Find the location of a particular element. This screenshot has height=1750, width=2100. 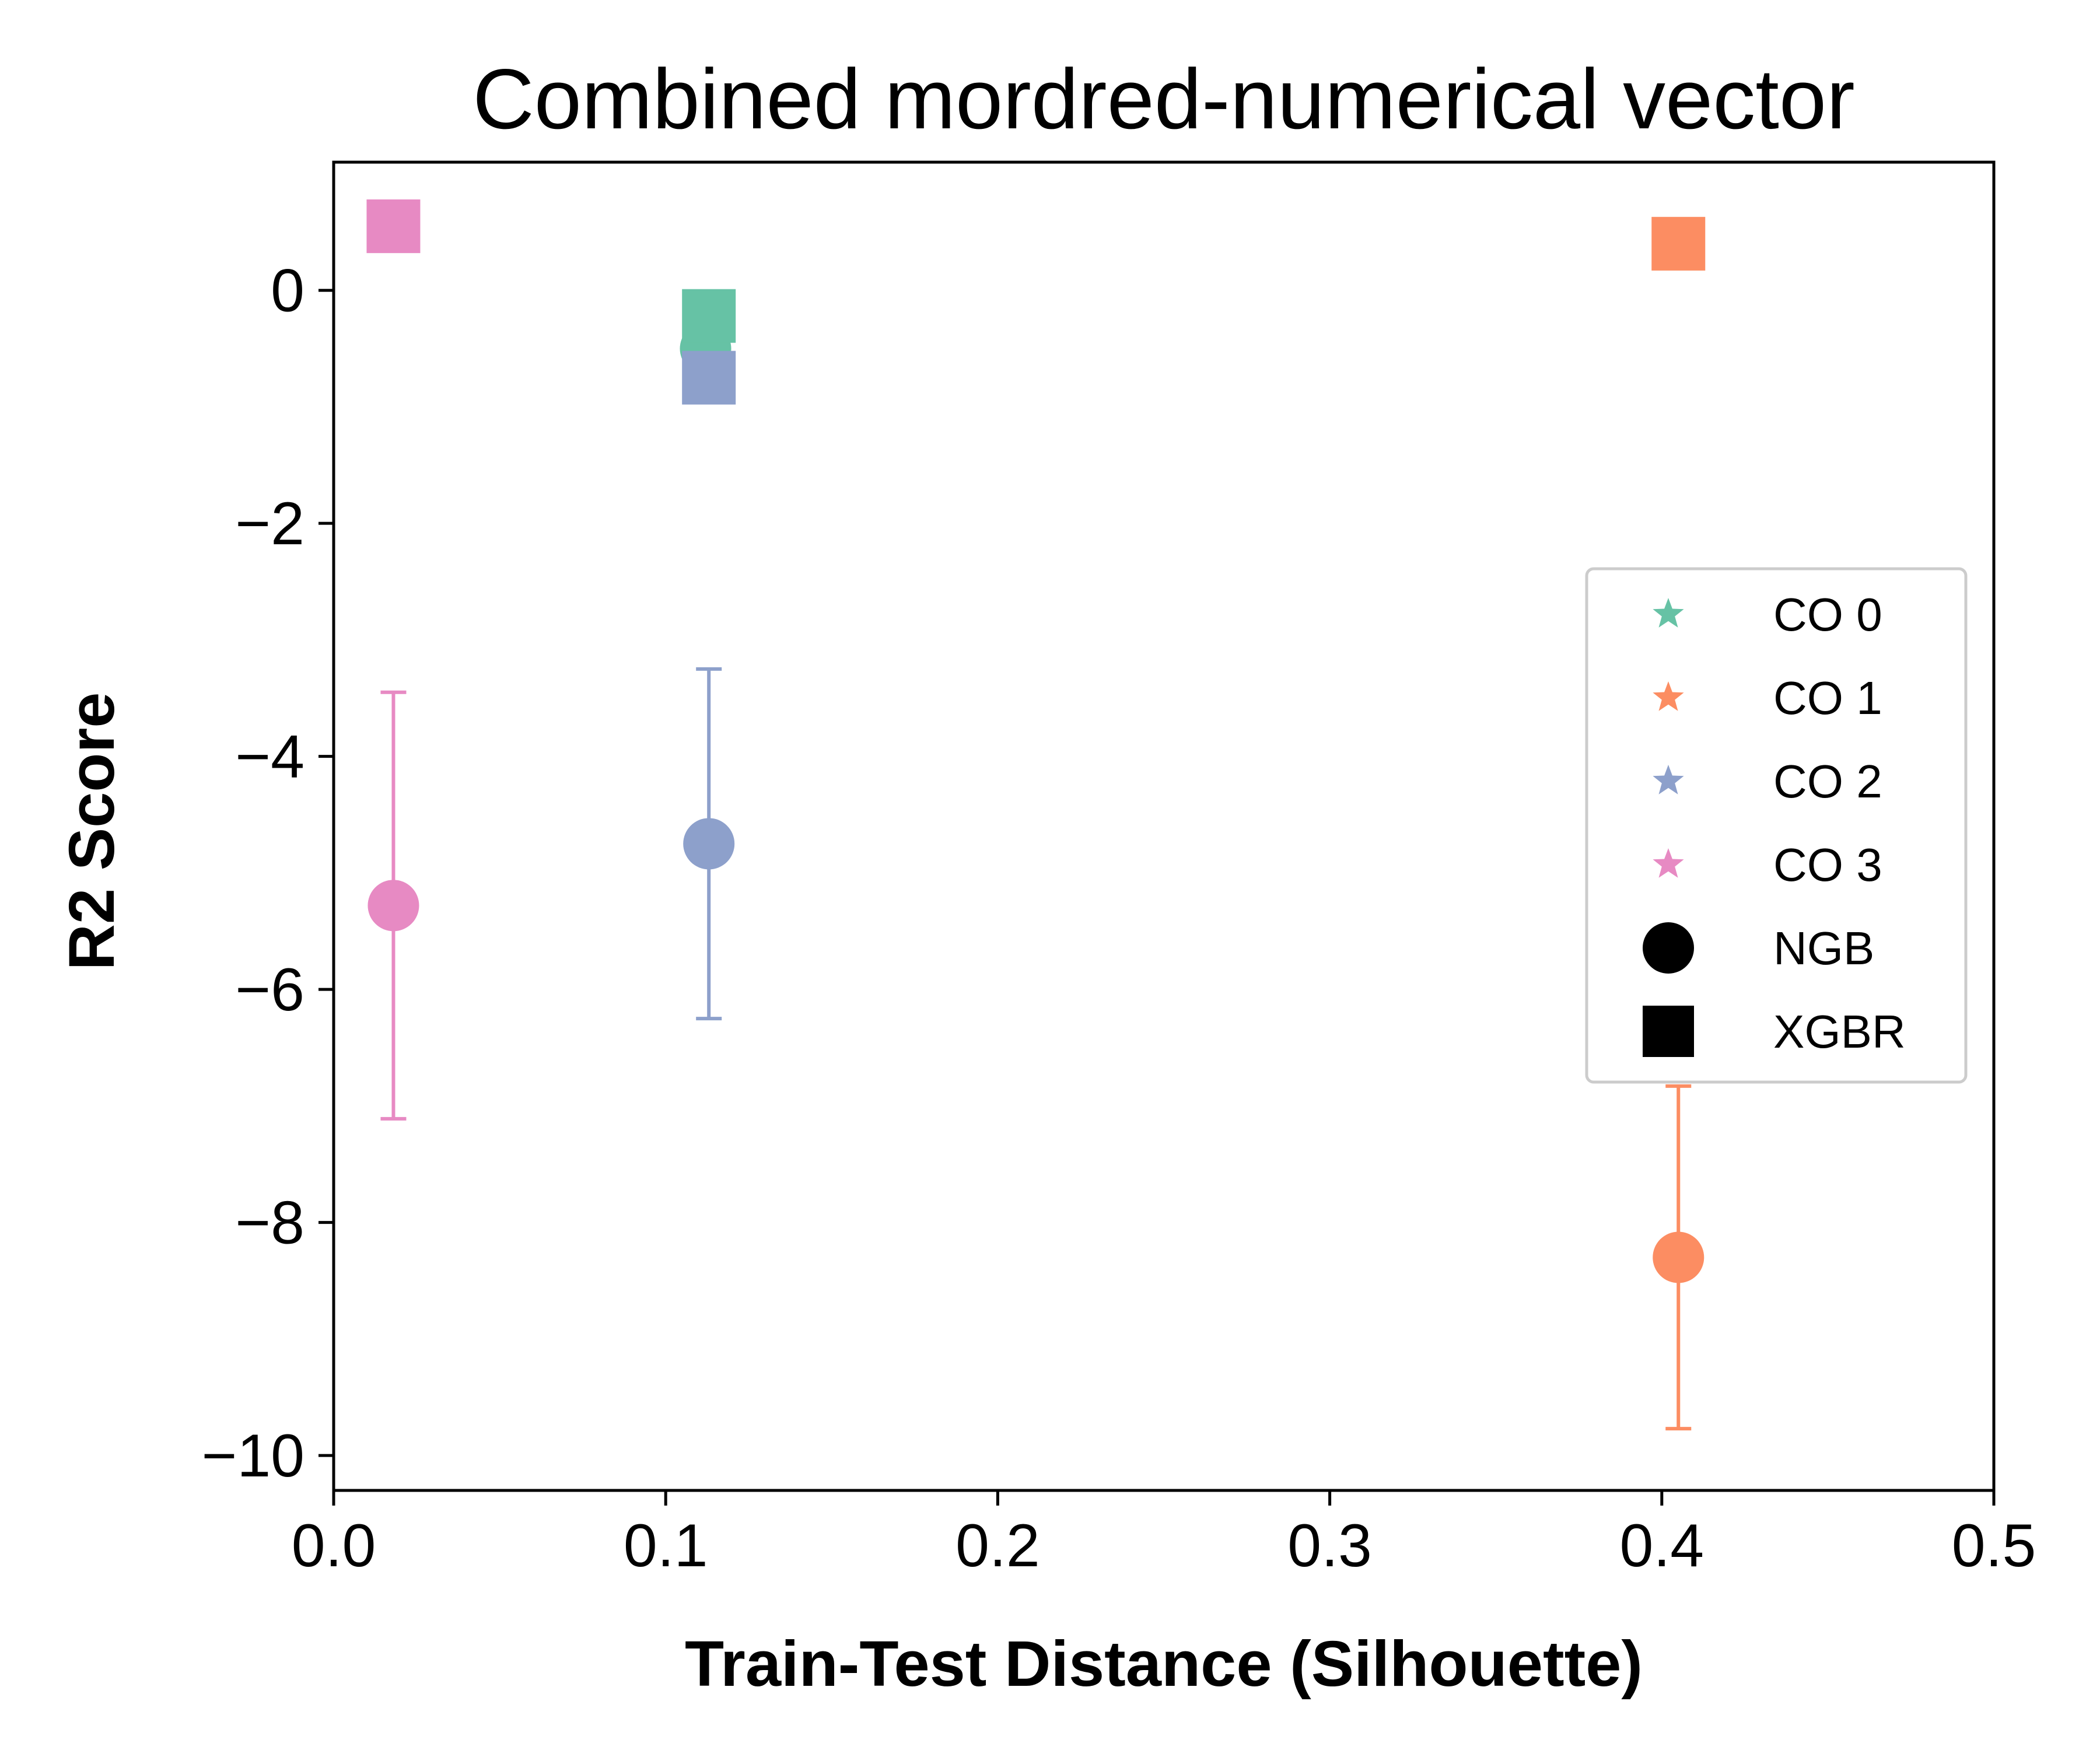

x-tick-label: 0.1 is located at coordinates (666, 1546).